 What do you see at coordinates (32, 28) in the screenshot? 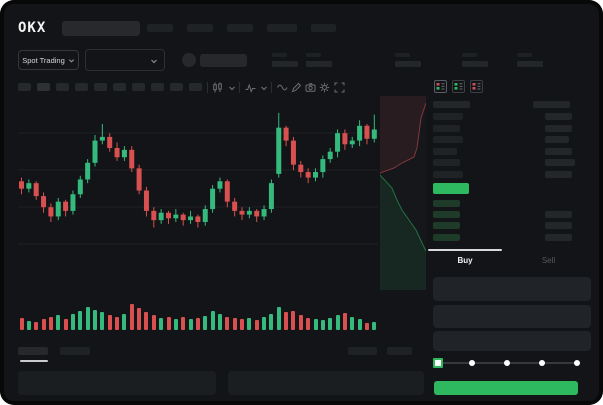
I see `okx-logo: OKX` at bounding box center [32, 28].